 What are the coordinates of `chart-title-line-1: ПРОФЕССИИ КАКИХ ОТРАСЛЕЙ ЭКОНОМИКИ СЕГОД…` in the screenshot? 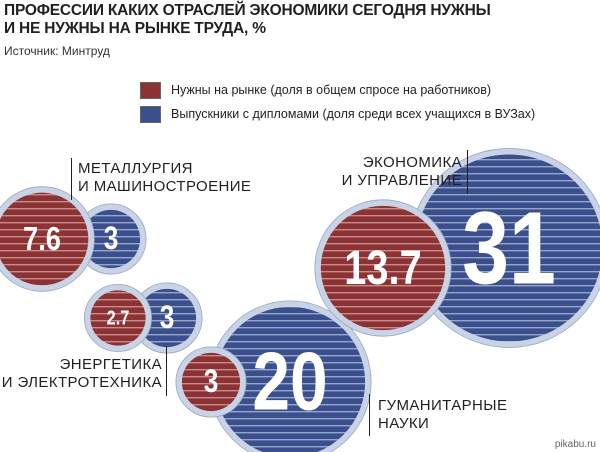 It's located at (247, 10).